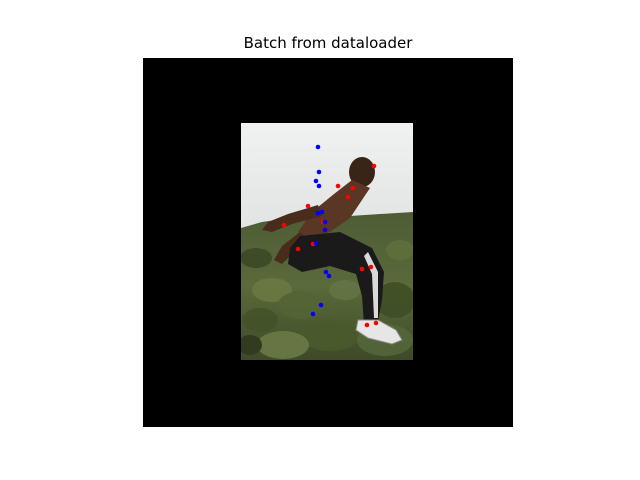 The width and height of the screenshot is (640, 480). Describe the element at coordinates (371, 285) in the screenshot. I see `pants-stripe` at that location.